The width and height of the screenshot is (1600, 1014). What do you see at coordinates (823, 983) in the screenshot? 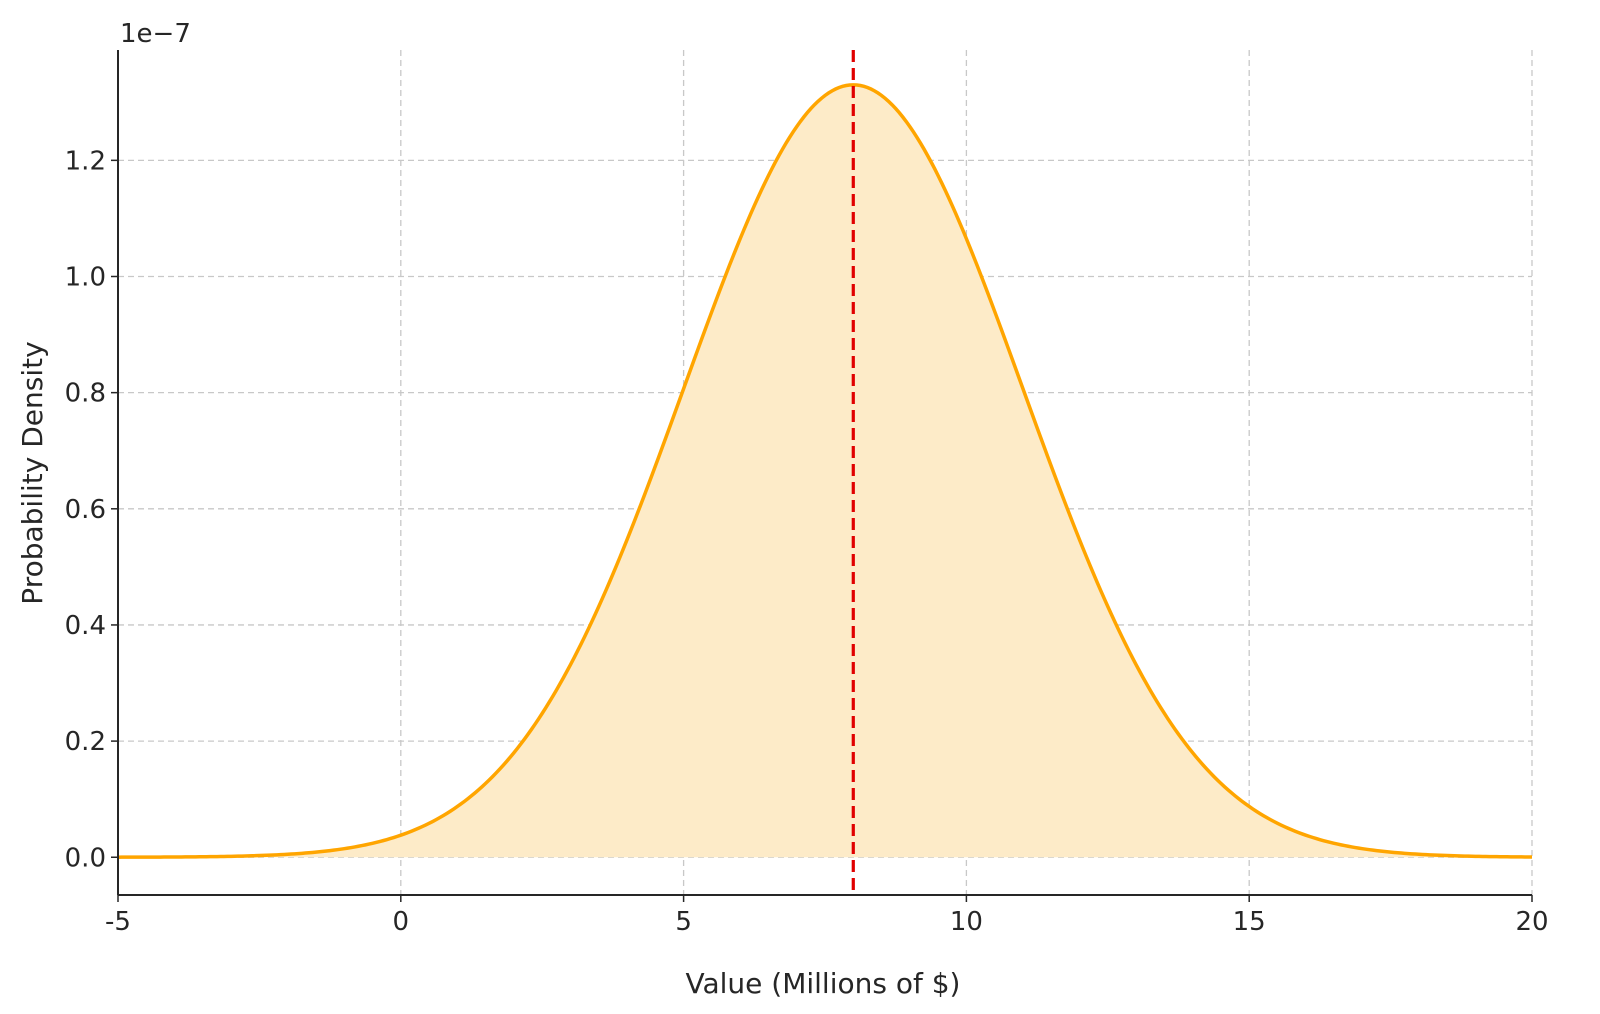
I see `x-axis-label: Value (Millions of $)` at bounding box center [823, 983].